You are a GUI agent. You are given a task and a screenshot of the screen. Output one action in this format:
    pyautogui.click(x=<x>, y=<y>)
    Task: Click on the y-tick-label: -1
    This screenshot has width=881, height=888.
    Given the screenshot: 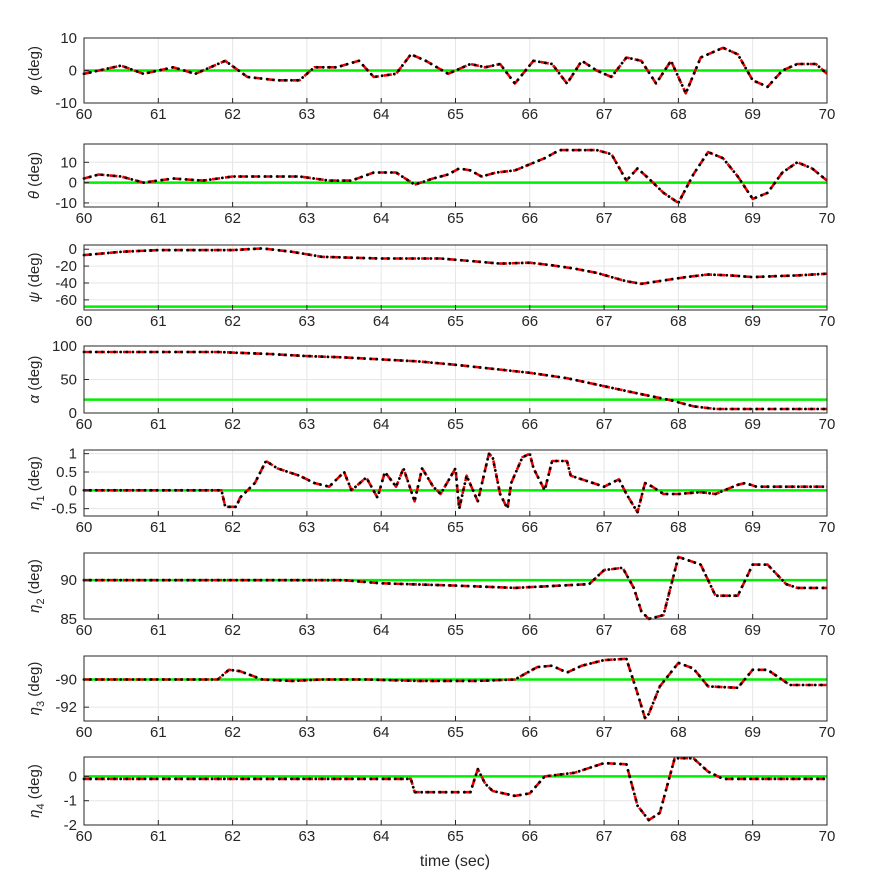 What is the action you would take?
    pyautogui.click(x=70, y=801)
    